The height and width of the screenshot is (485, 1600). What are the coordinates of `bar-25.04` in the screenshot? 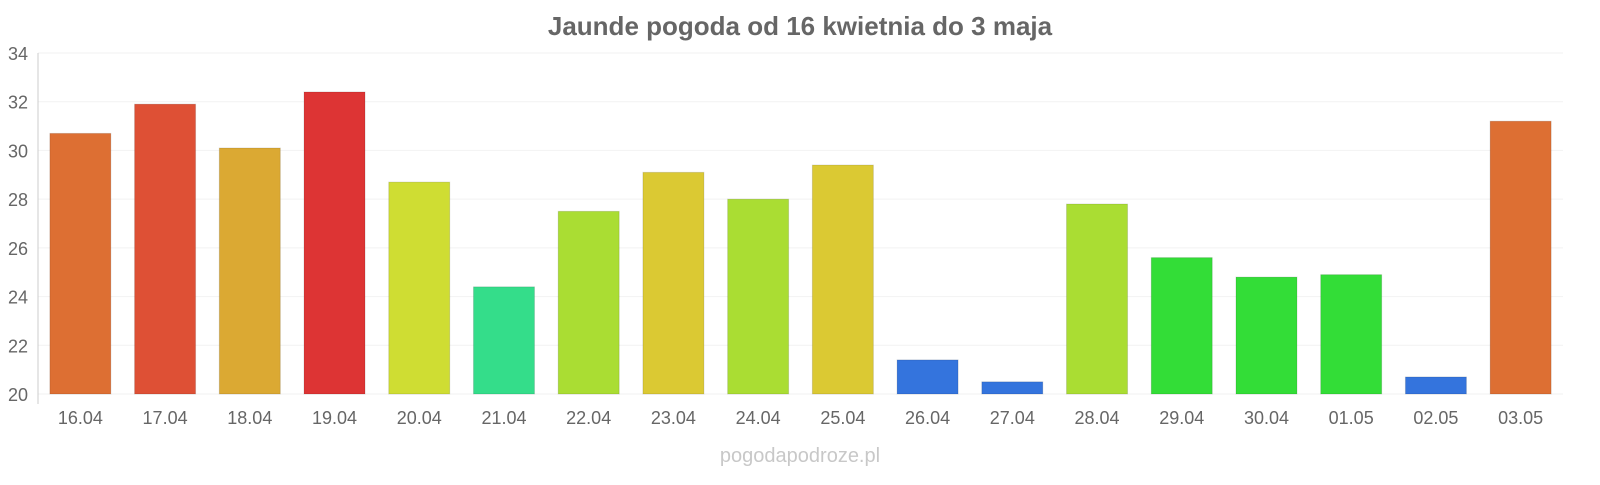 It's located at (842, 279).